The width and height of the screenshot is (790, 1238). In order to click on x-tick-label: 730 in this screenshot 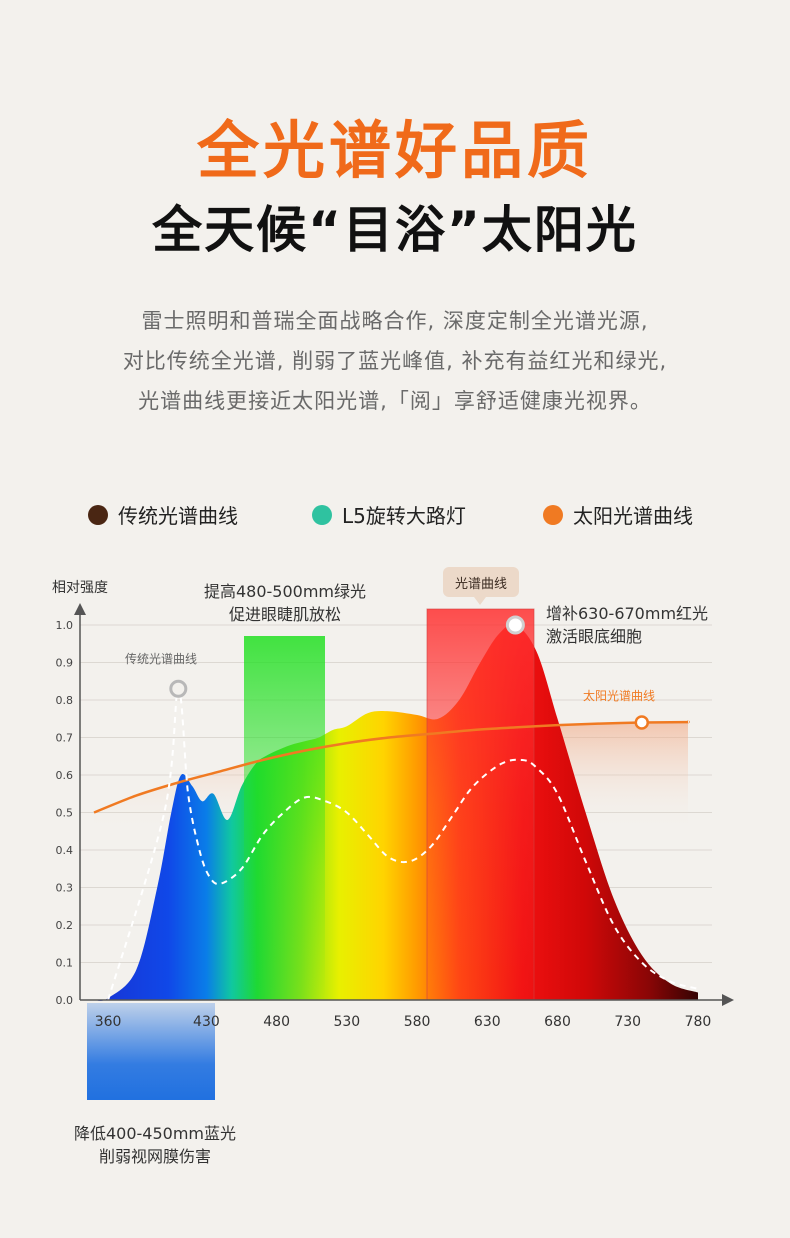, I will do `click(627, 1022)`.